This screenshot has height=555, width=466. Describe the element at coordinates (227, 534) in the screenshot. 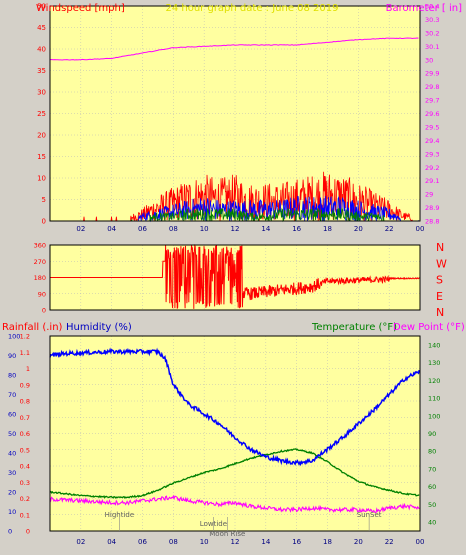

I see `annotation-label: Moon Rise` at that location.